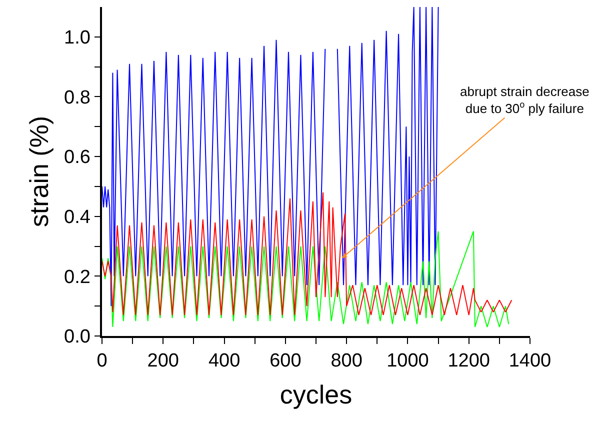 Image resolution: width=602 pixels, height=428 pixels. What do you see at coordinates (407, 361) in the screenshot?
I see `x-tick-label: 1000` at bounding box center [407, 361].